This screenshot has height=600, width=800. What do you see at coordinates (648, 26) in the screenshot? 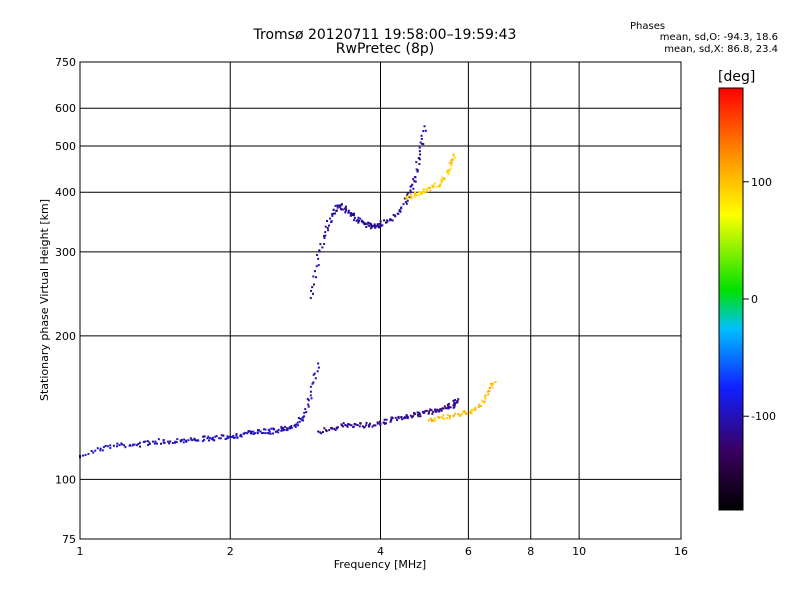
I see `stats-heading: Phases` at bounding box center [648, 26].